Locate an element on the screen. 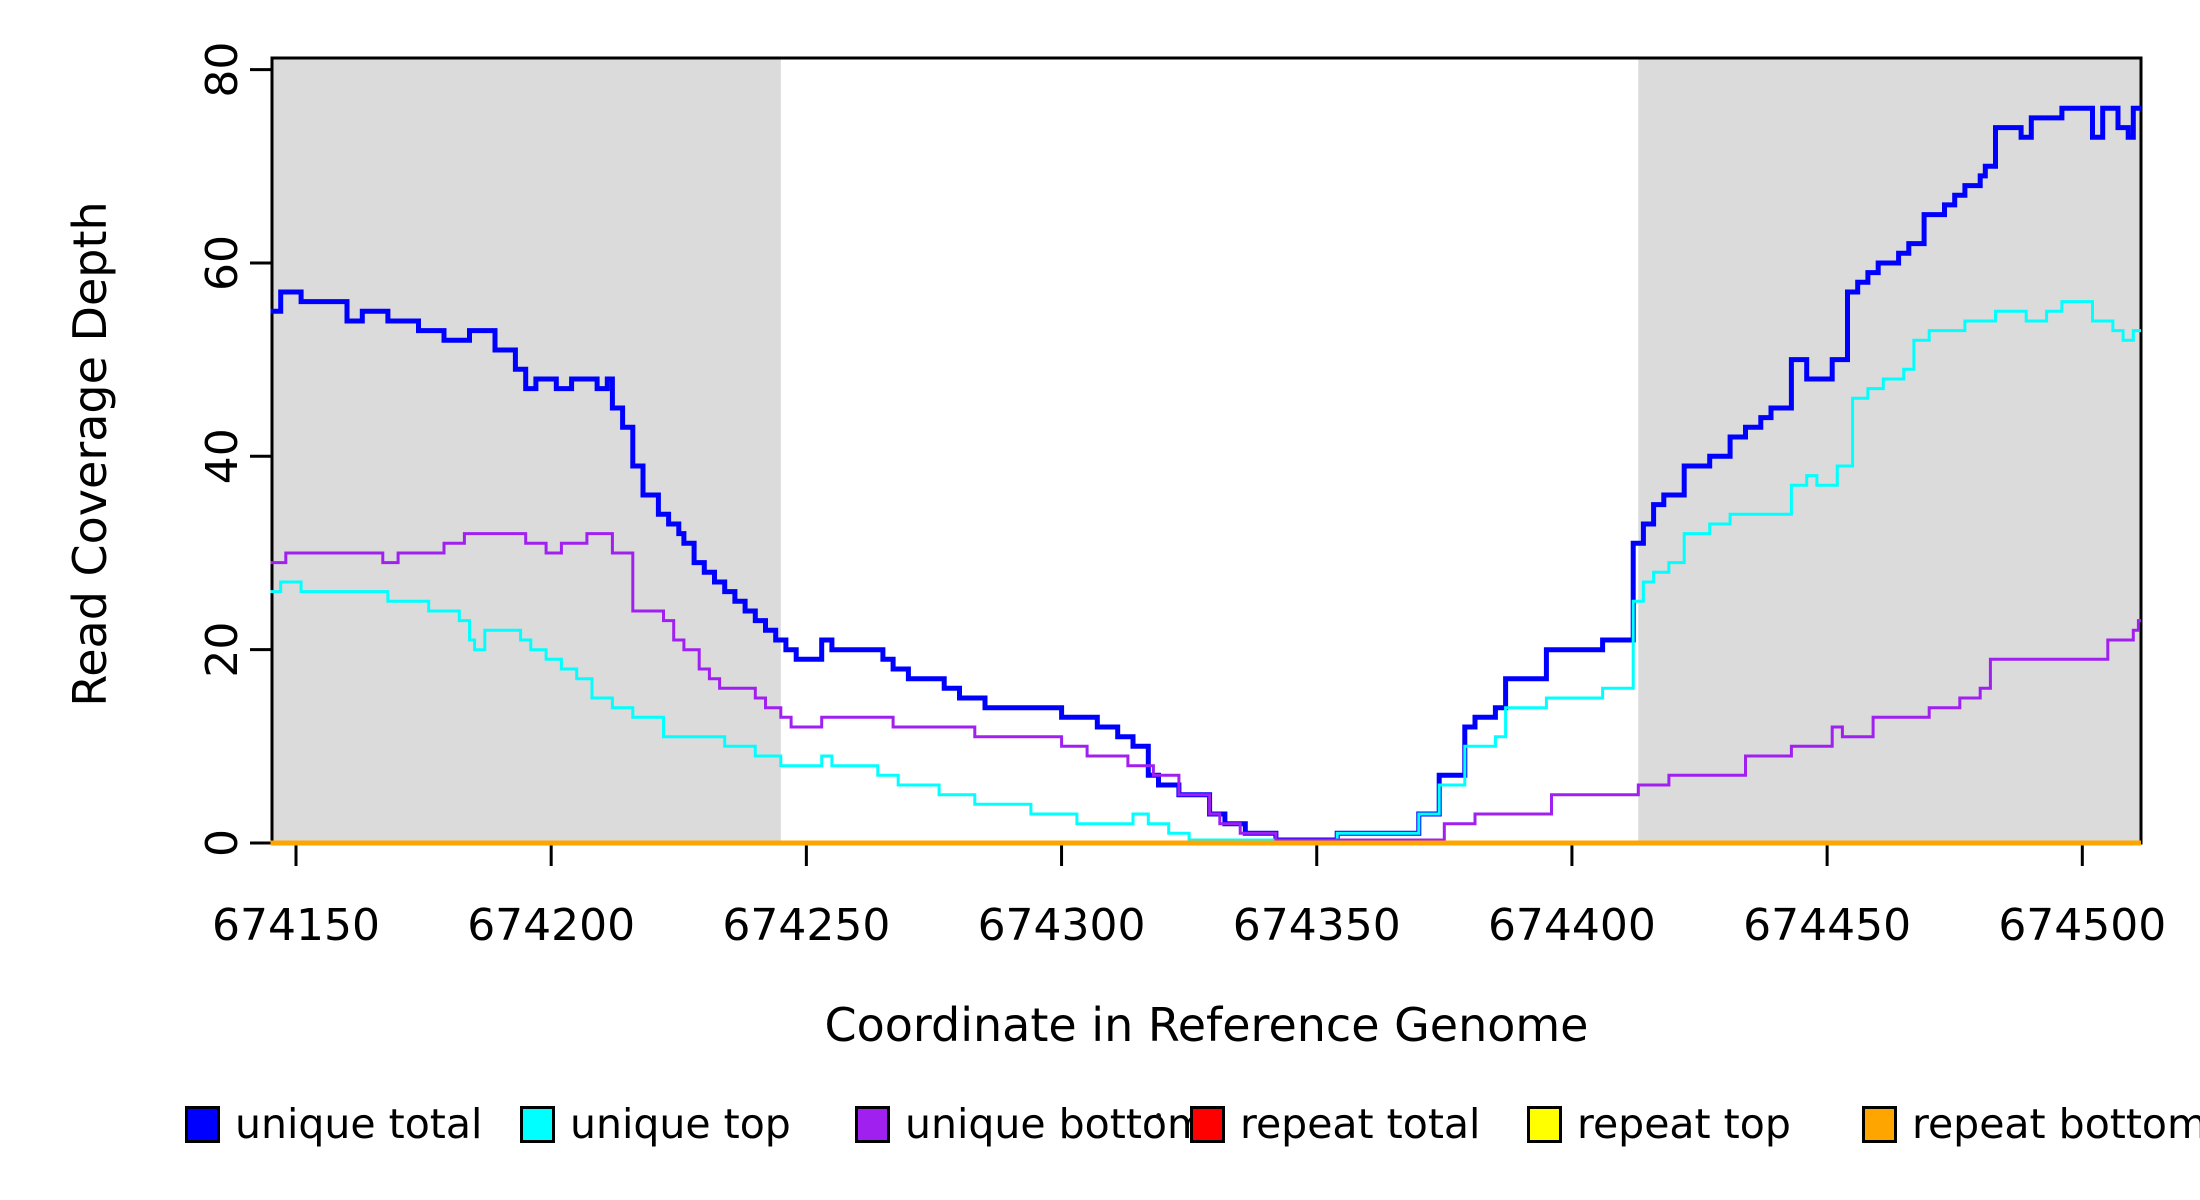 The height and width of the screenshot is (1200, 2200). legend-item-repeat-top: repeat top is located at coordinates (1659, 1124).